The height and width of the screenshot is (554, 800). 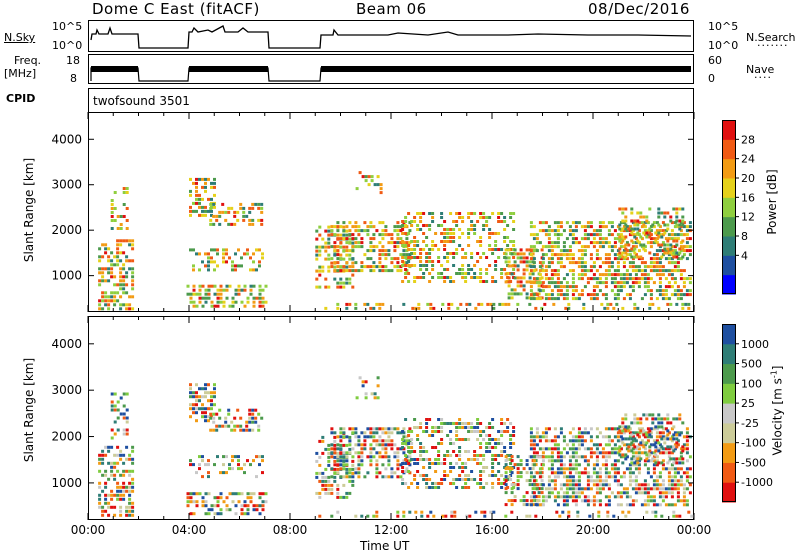 What do you see at coordinates (723, 45) in the screenshot?
I see `nsearch-tick-low: 10^0` at bounding box center [723, 45].